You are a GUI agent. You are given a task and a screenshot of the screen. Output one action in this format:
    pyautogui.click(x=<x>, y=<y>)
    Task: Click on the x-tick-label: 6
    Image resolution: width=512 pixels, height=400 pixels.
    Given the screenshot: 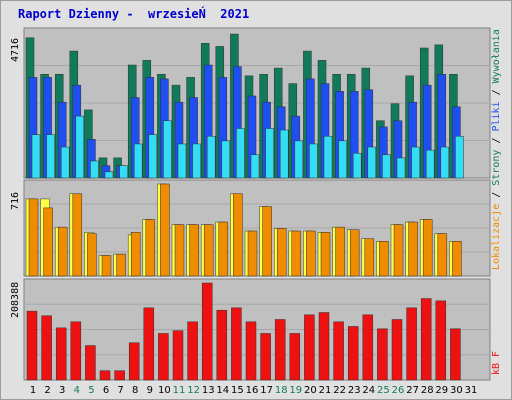 What is the action you would take?
    pyautogui.click(x=106, y=390)
    